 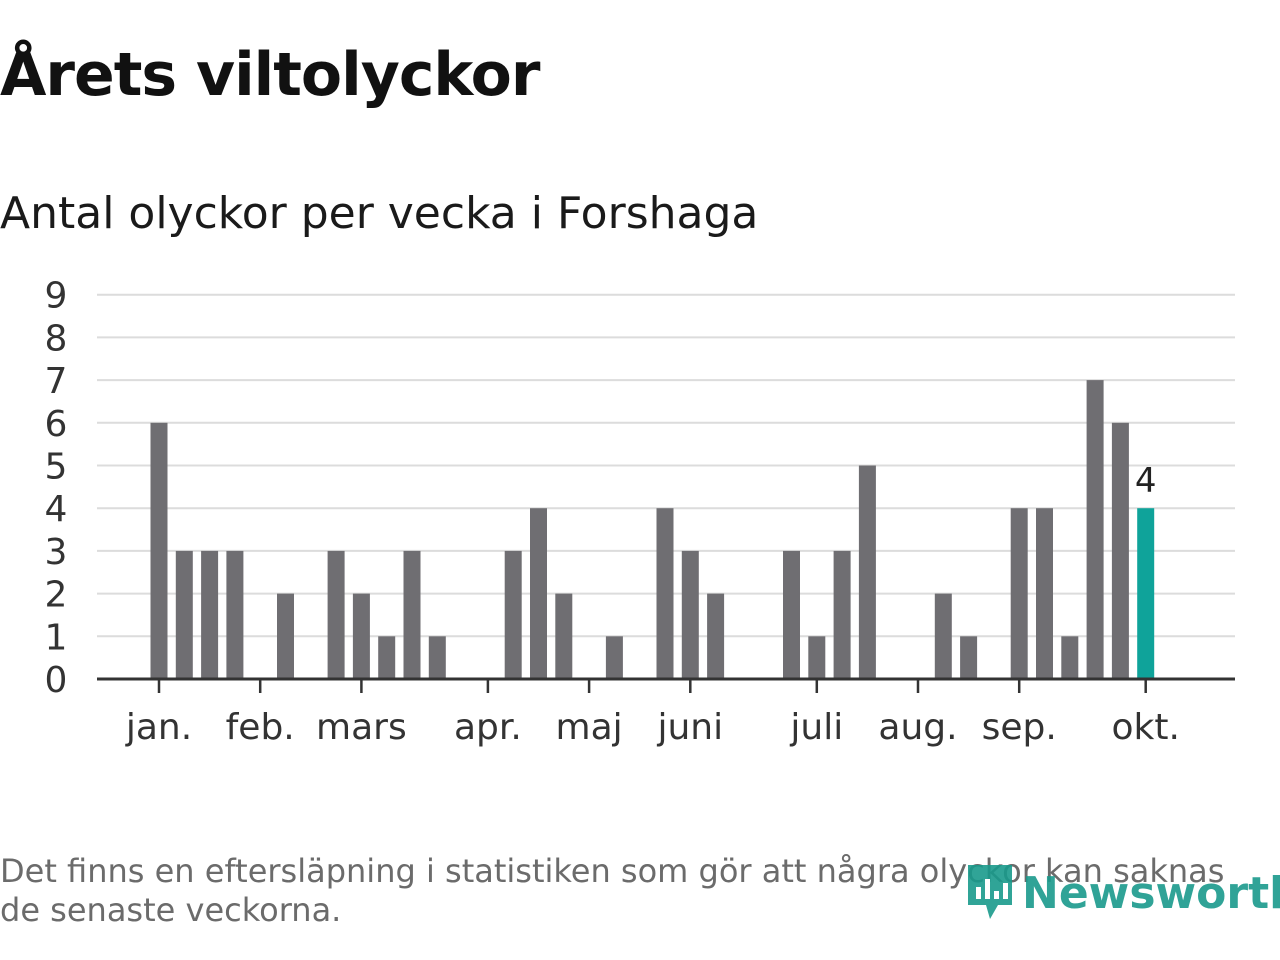 I want to click on y-tick-label: 0, so click(x=56, y=680).